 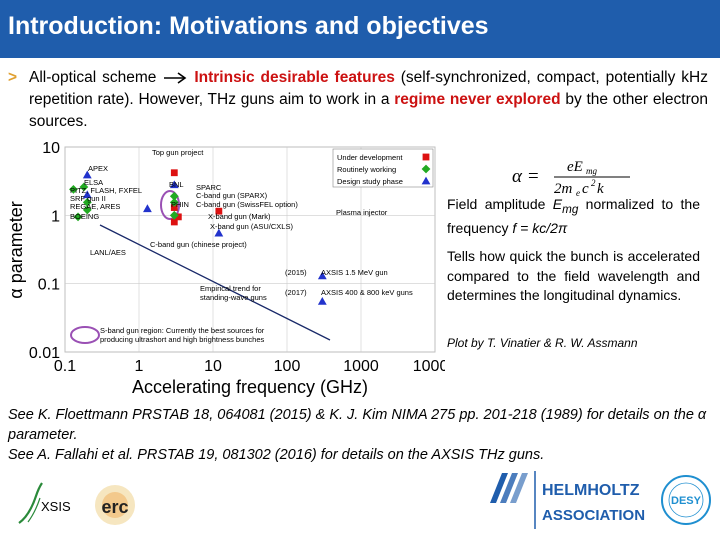 What do you see at coordinates (213, 366) in the screenshot?
I see `x-tick-label: 10` at bounding box center [213, 366].